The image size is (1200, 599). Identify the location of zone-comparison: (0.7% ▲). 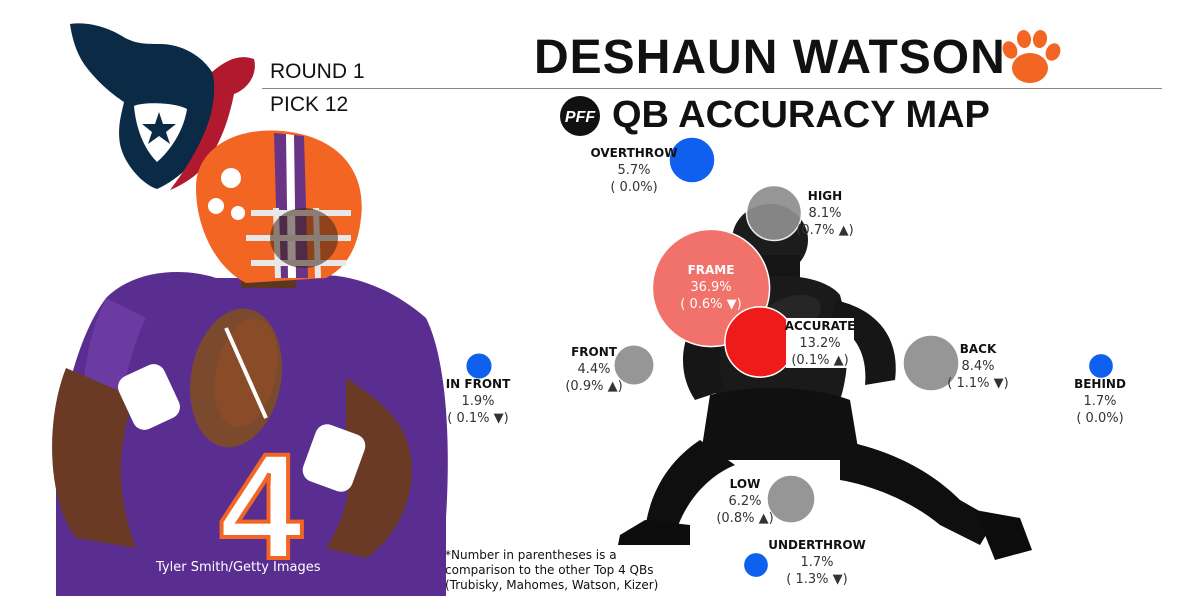
(824, 230).